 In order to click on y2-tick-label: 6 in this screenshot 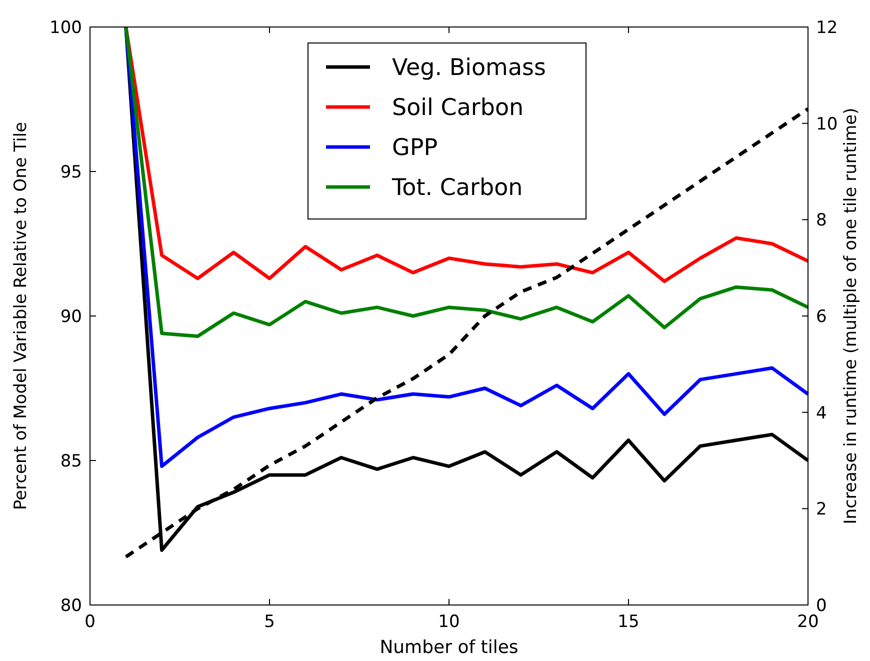, I will do `click(821, 317)`.